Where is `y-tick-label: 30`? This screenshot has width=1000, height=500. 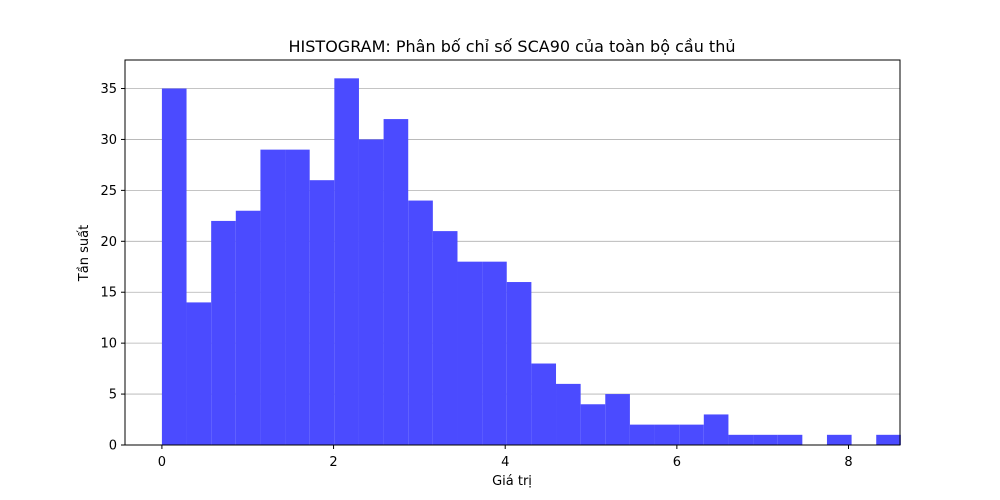 y-tick-label: 30 is located at coordinates (108, 140).